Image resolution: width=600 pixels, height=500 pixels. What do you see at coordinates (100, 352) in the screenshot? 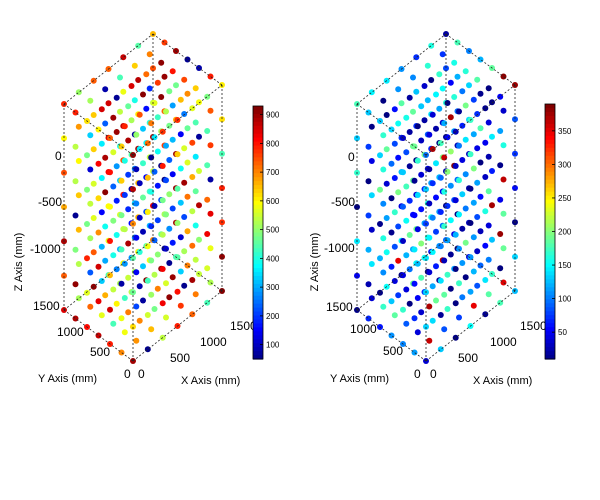
I see `y-tick-500: 500` at bounding box center [100, 352].